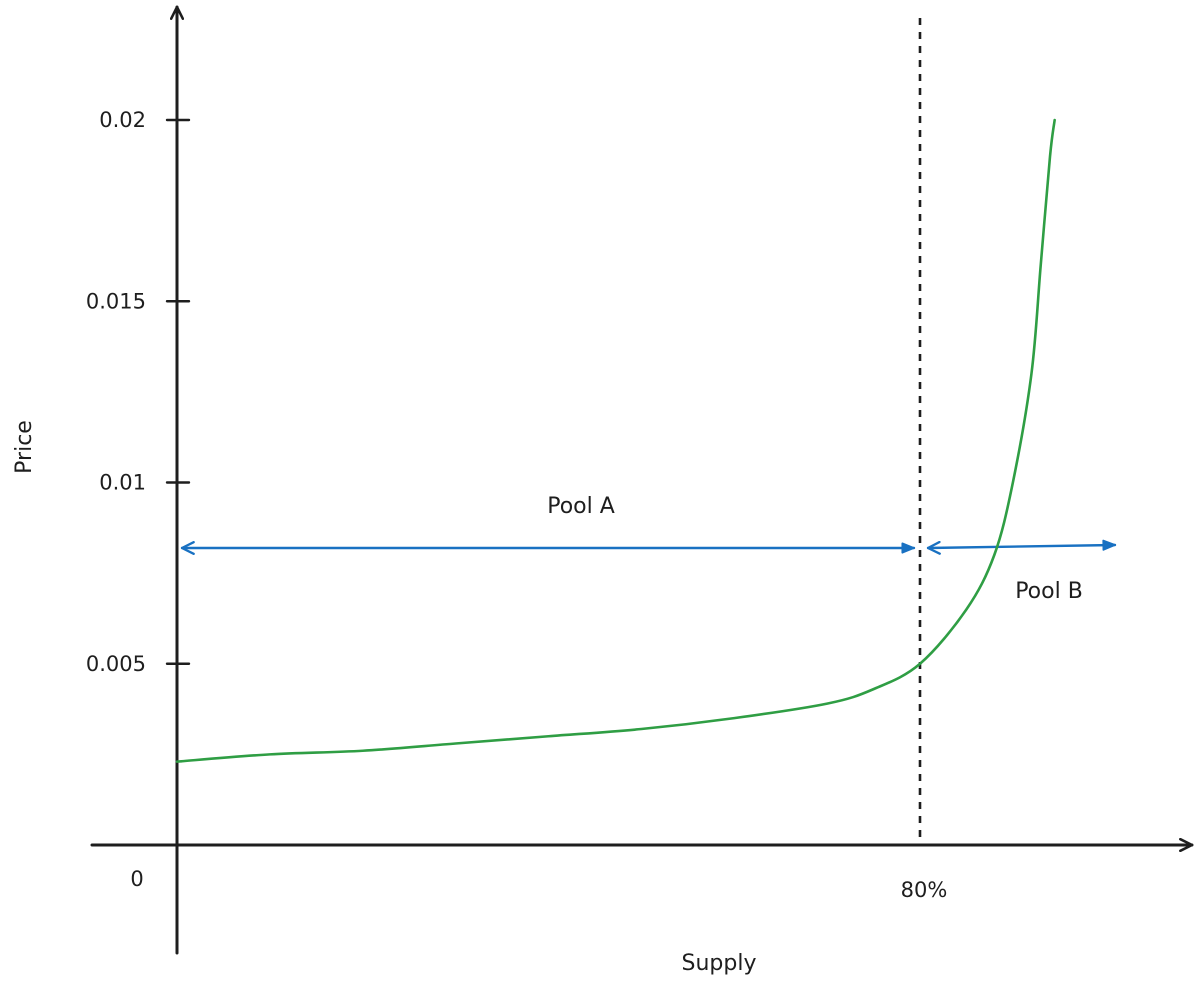 The image size is (1200, 985). I want to click on pool-range-label: Pool A, so click(581, 506).